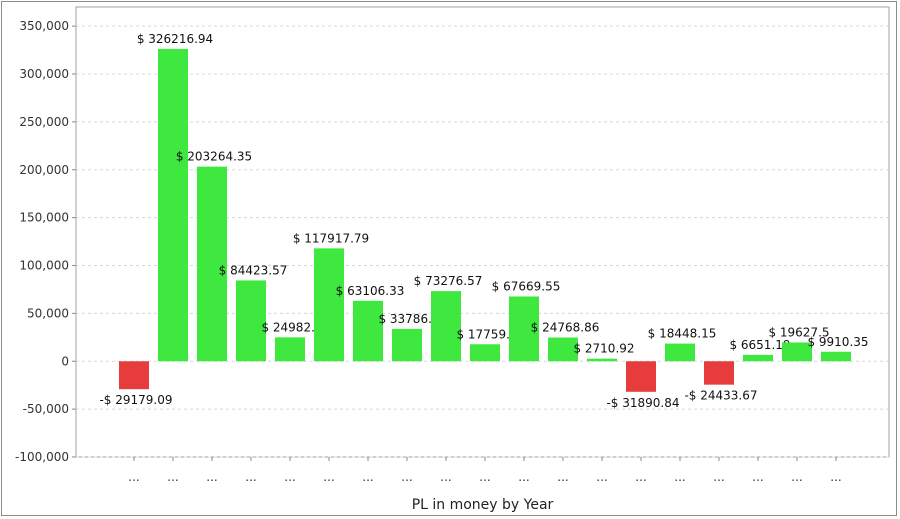 Image resolution: width=900 pixels, height=519 pixels. What do you see at coordinates (44, 218) in the screenshot?
I see `y-tick-label: 150,000` at bounding box center [44, 218].